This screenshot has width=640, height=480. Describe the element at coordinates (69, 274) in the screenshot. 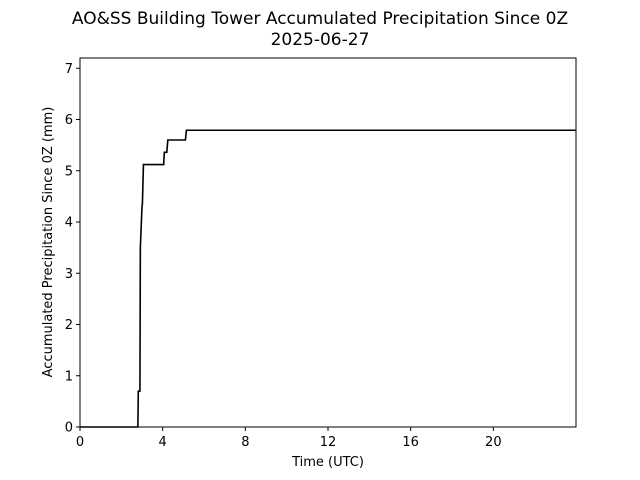

I see `y-tick-label: 3` at that location.